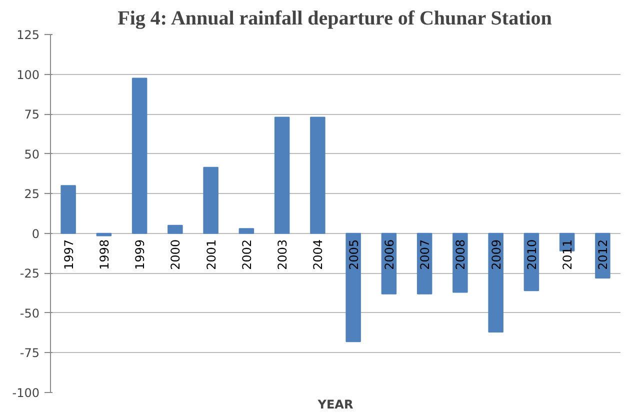  What do you see at coordinates (30, 313) in the screenshot?
I see `y-tick-label: -50` at bounding box center [30, 313].